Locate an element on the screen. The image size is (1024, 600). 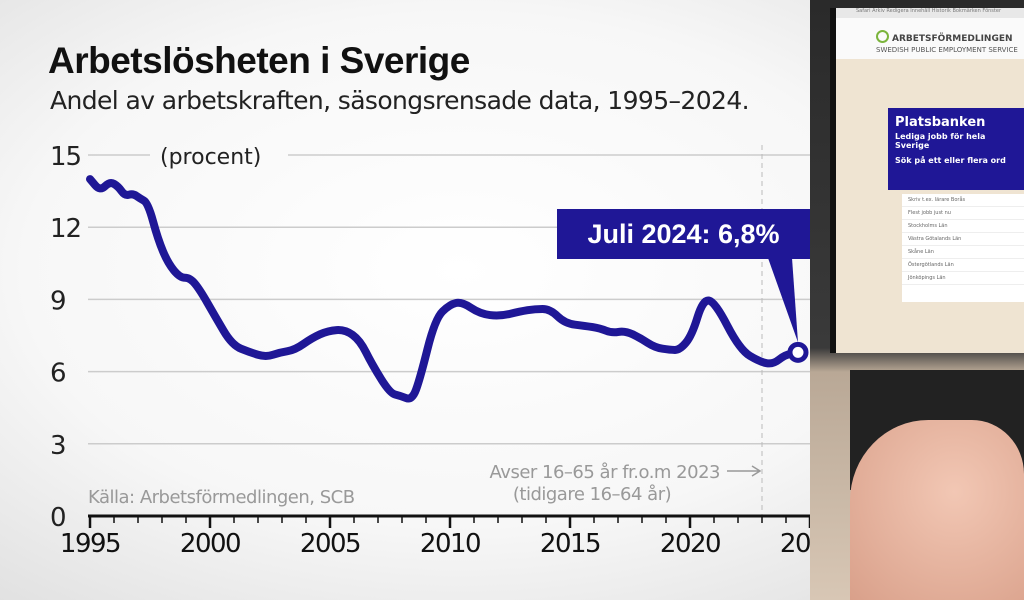
y-tick-label: 3 is located at coordinates (58, 446).